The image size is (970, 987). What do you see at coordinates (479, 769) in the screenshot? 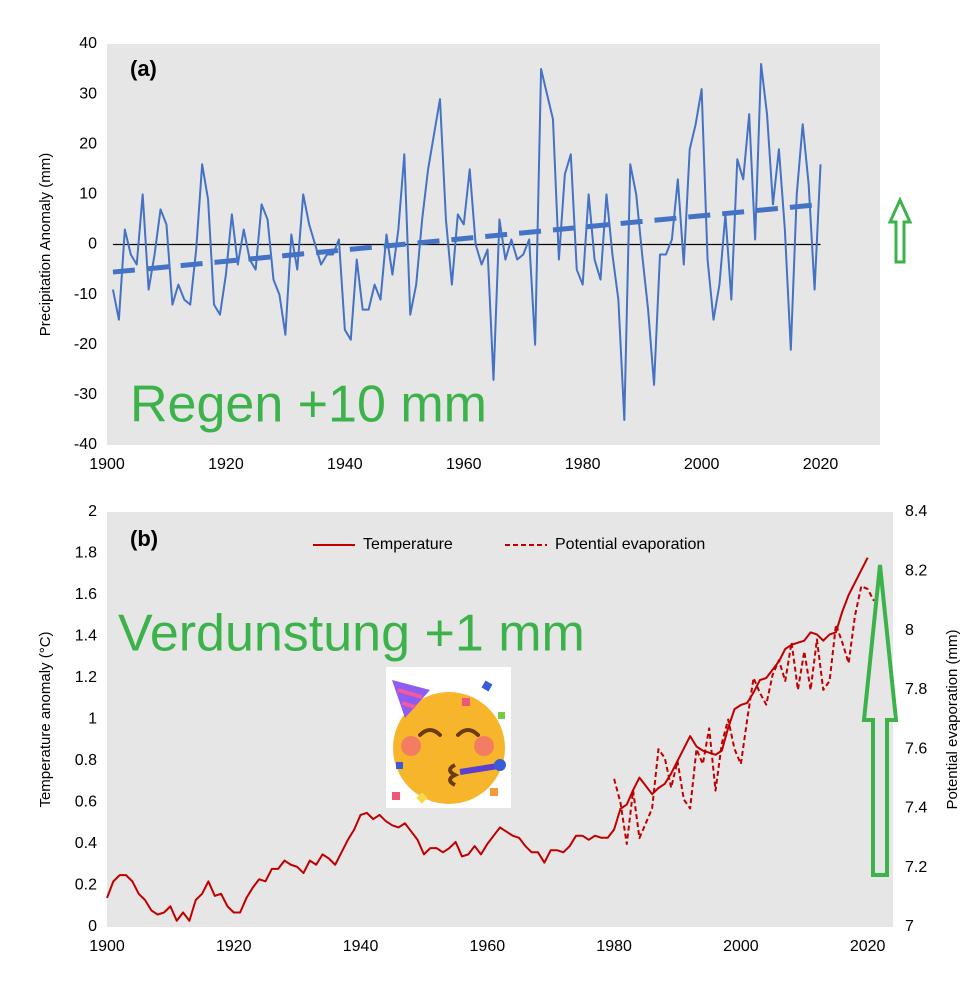
I see `emoji-blower` at bounding box center [479, 769].